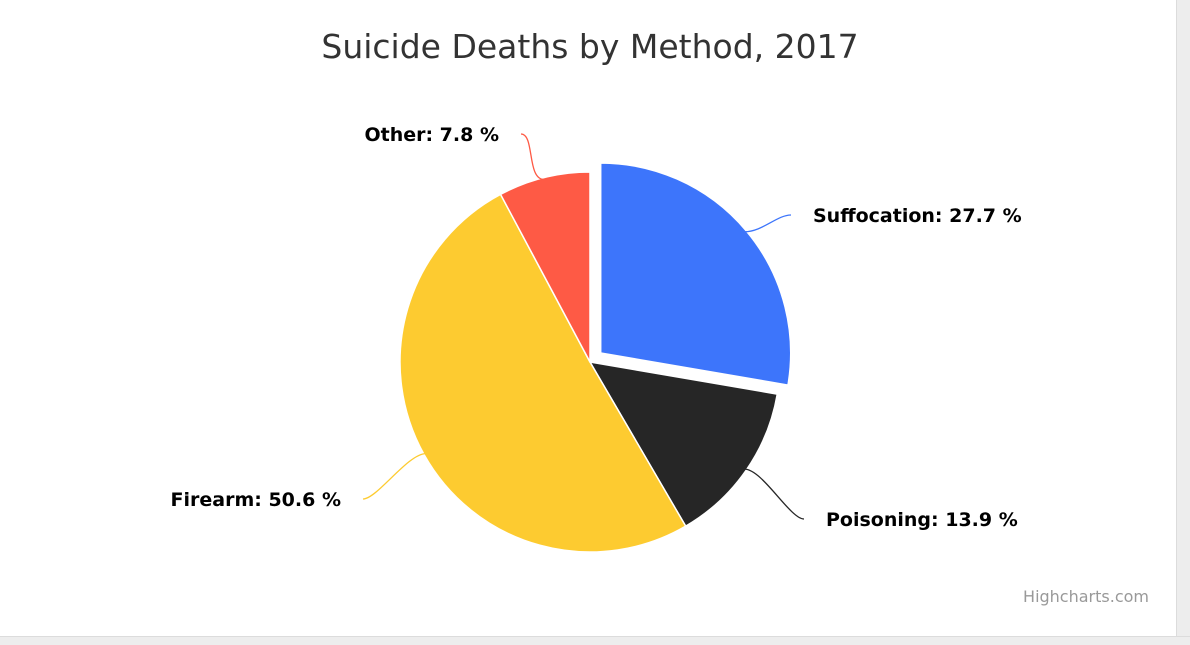  I want to click on pie-slice-suffocation, so click(695, 274).